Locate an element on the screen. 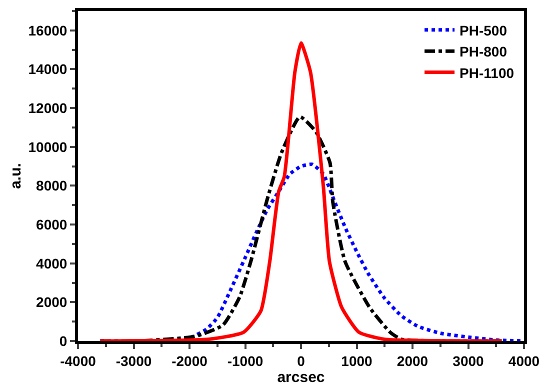 The width and height of the screenshot is (550, 391). y-axis-title: a.u. is located at coordinates (16, 176).